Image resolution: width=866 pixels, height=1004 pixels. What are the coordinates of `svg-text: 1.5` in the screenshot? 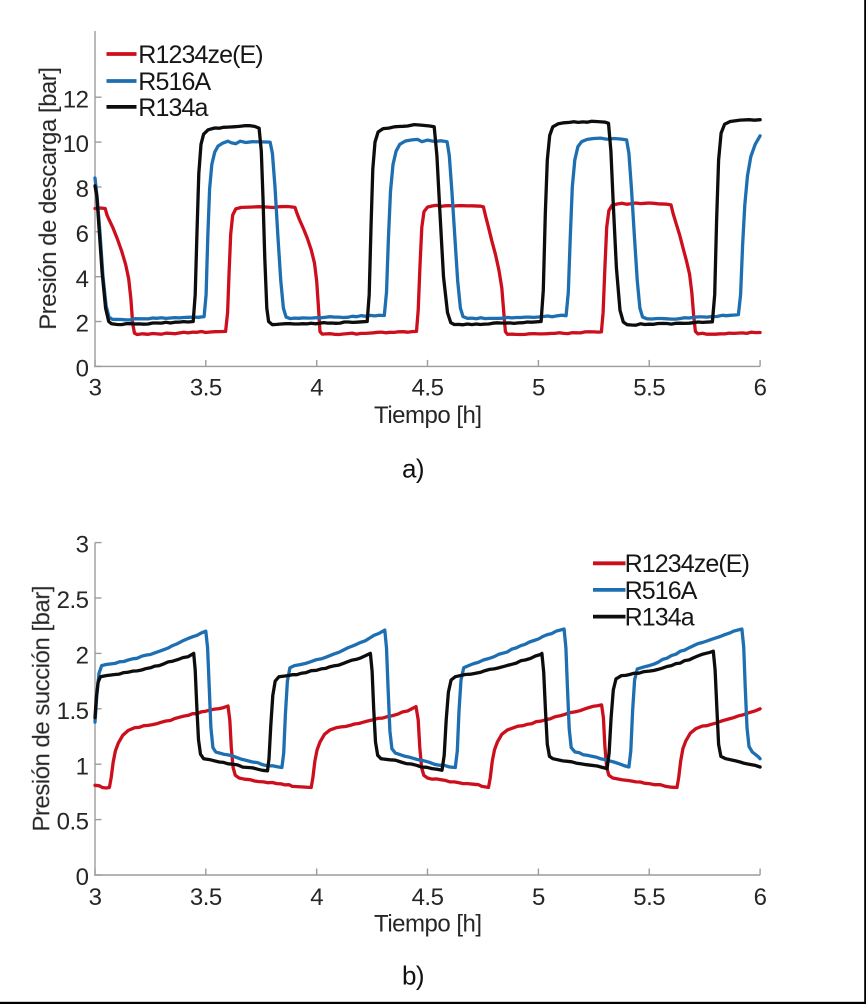 It's located at (73, 711).